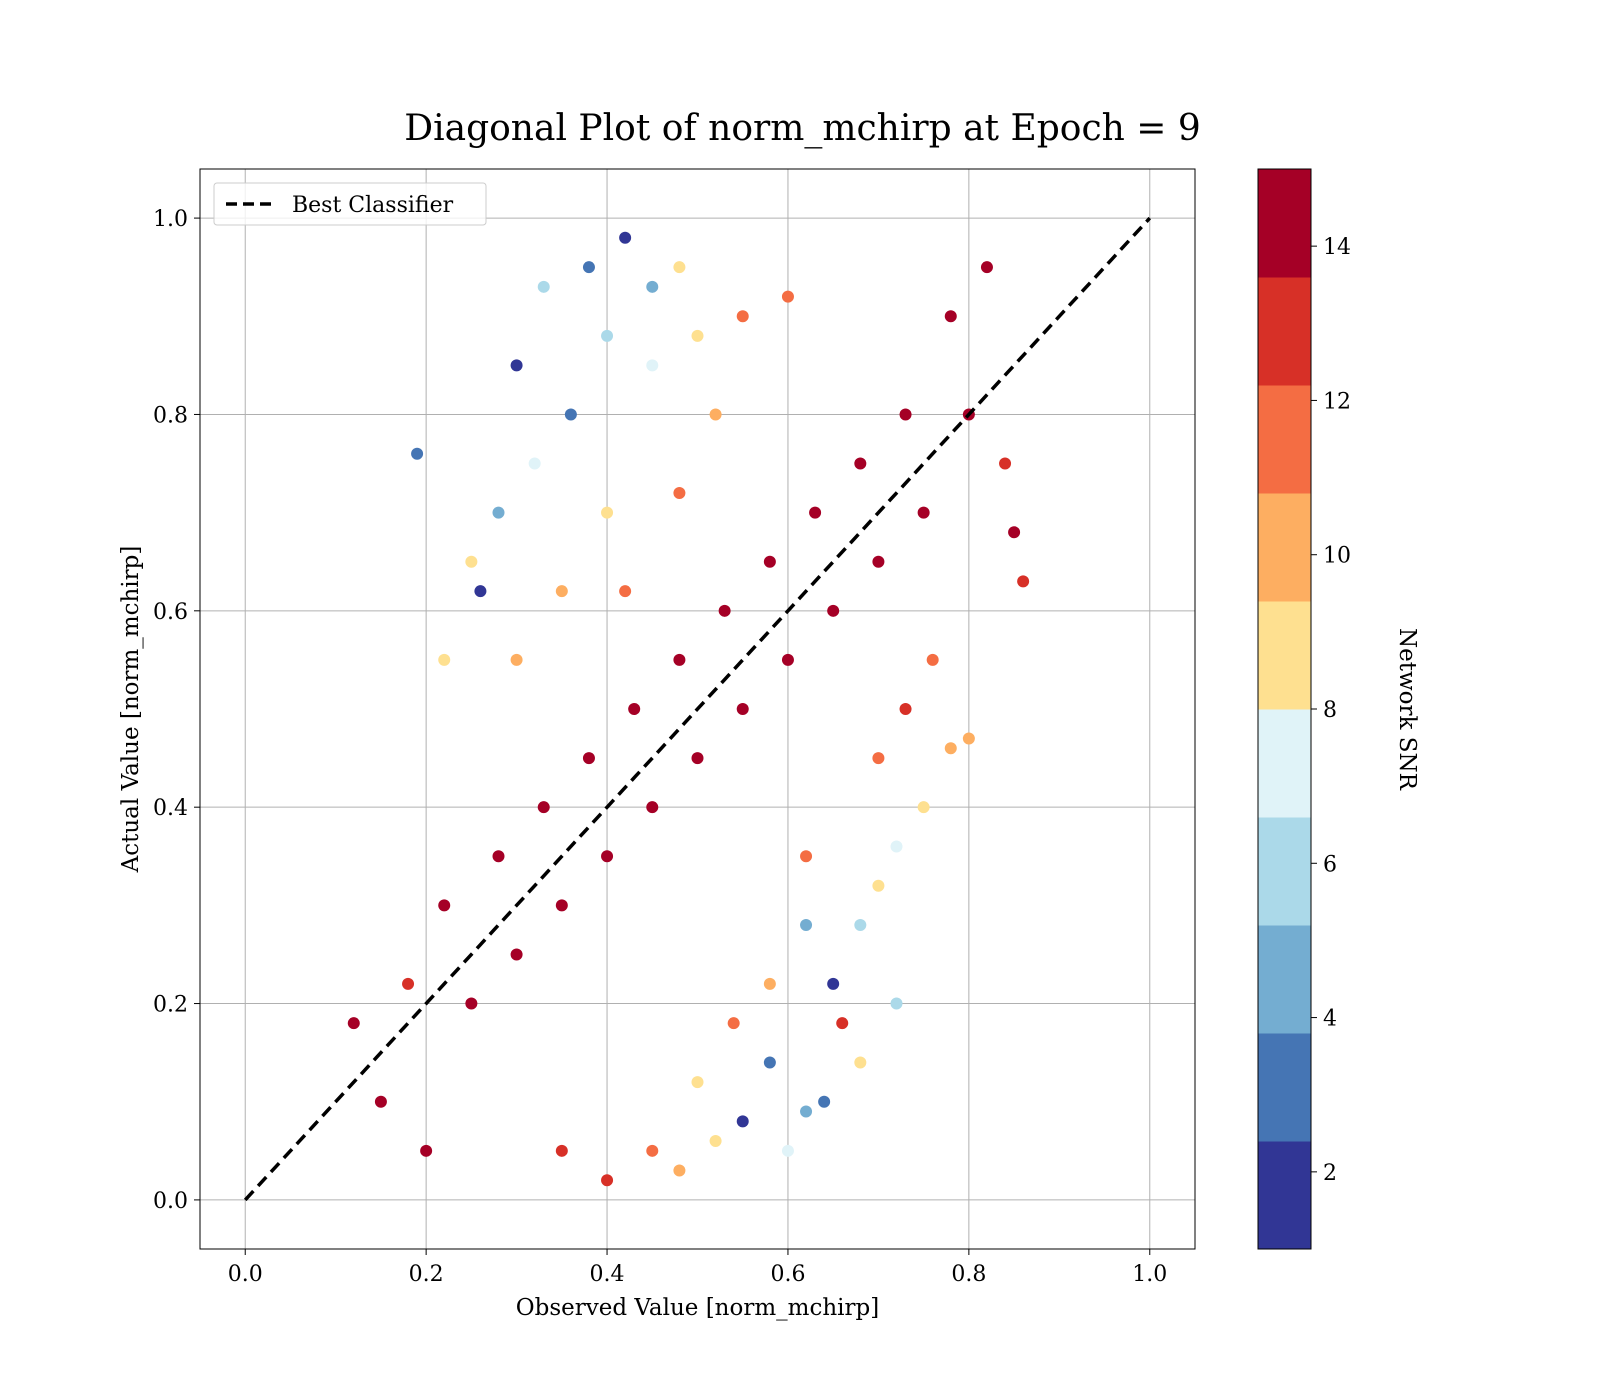 The height and width of the screenshot is (1400, 1600). What do you see at coordinates (1407, 709) in the screenshot?
I see `colorbar-label: Network SNR` at bounding box center [1407, 709].